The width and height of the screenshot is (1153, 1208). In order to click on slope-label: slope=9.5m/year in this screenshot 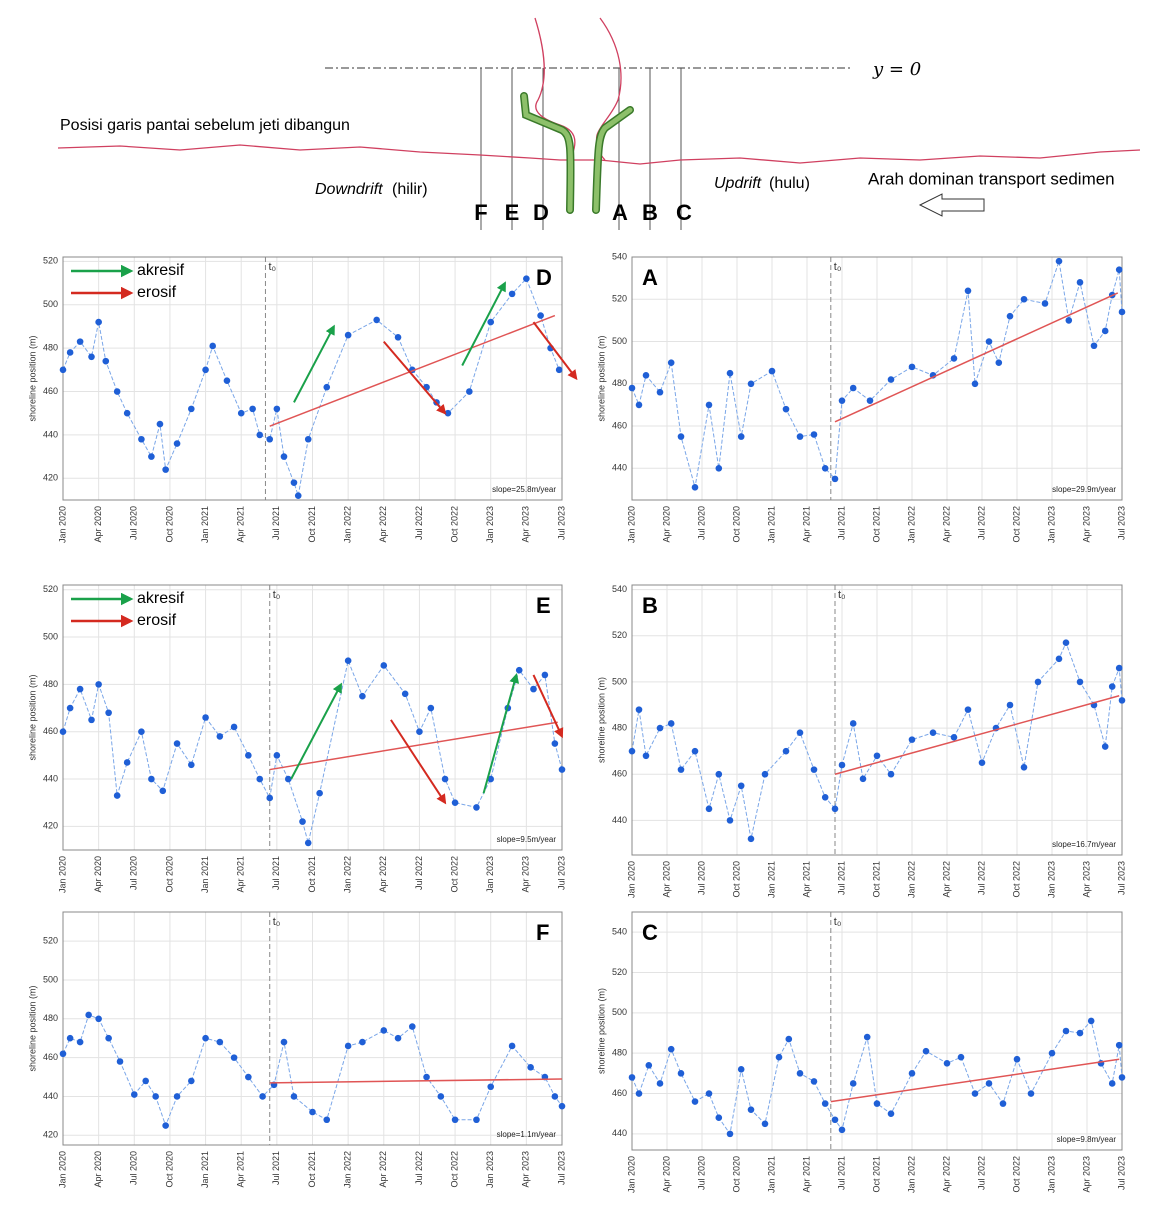, I will do `click(527, 839)`.